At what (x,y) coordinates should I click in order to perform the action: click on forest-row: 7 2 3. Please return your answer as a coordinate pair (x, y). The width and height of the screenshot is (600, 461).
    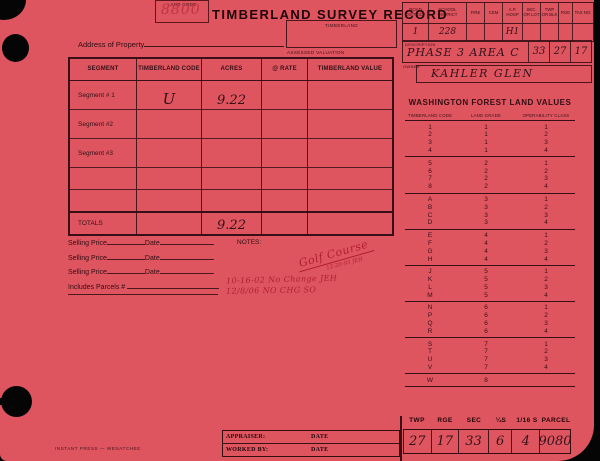
    Looking at the image, I should click on (490, 179).